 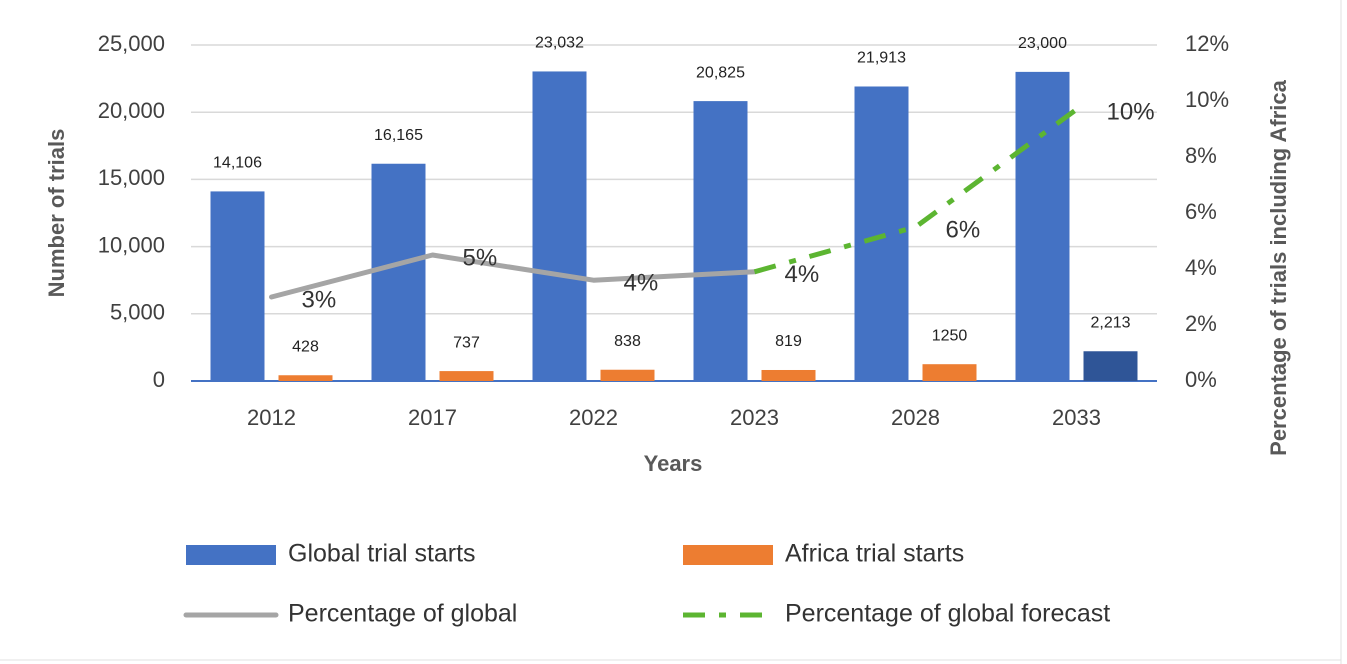 What do you see at coordinates (1278, 267) in the screenshot?
I see `y2-axis-title: Percentage of trials including Africa` at bounding box center [1278, 267].